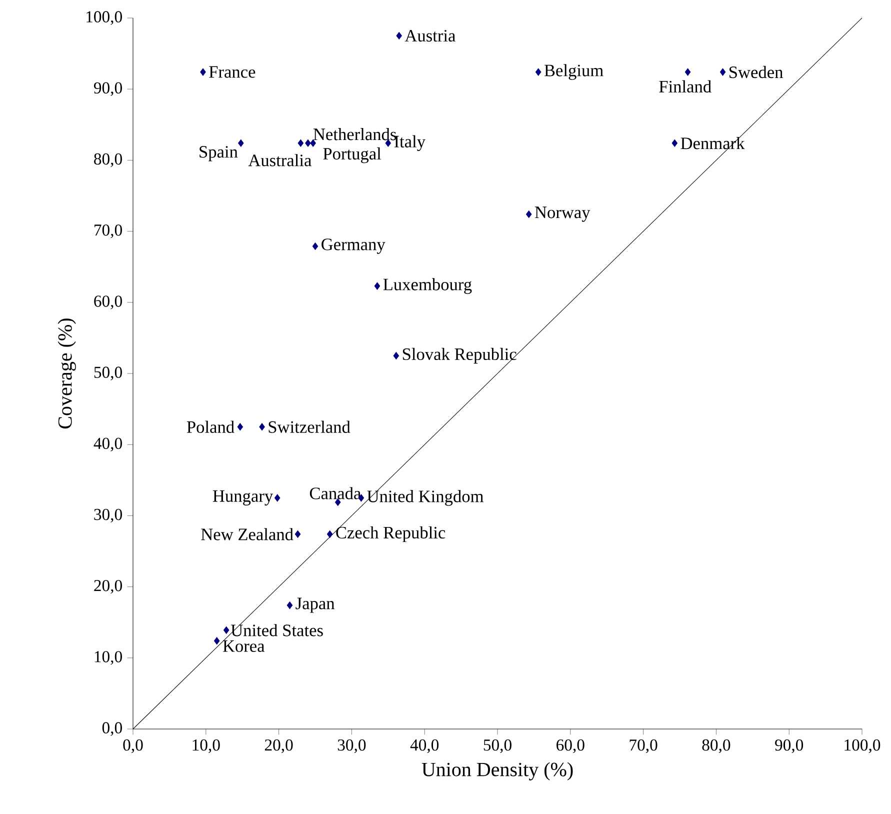 Image resolution: width=891 pixels, height=814 pixels. What do you see at coordinates (309, 426) in the screenshot?
I see `annotation: Switzerland` at bounding box center [309, 426].